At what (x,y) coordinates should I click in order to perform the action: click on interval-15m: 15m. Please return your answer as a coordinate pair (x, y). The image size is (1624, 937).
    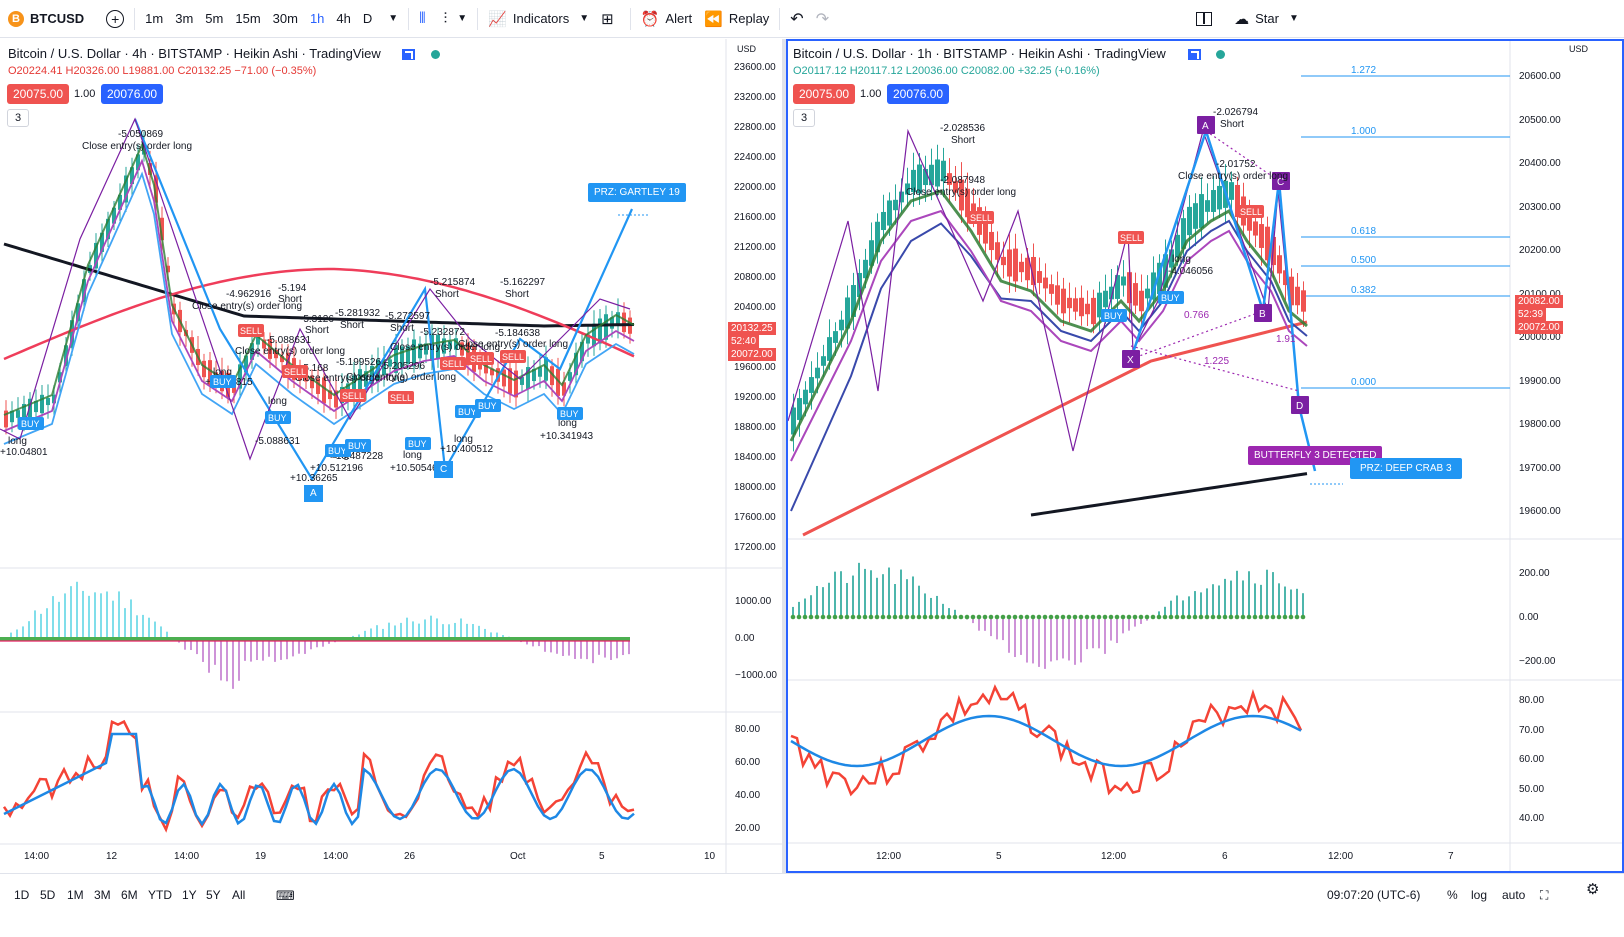
    Looking at the image, I should click on (248, 18).